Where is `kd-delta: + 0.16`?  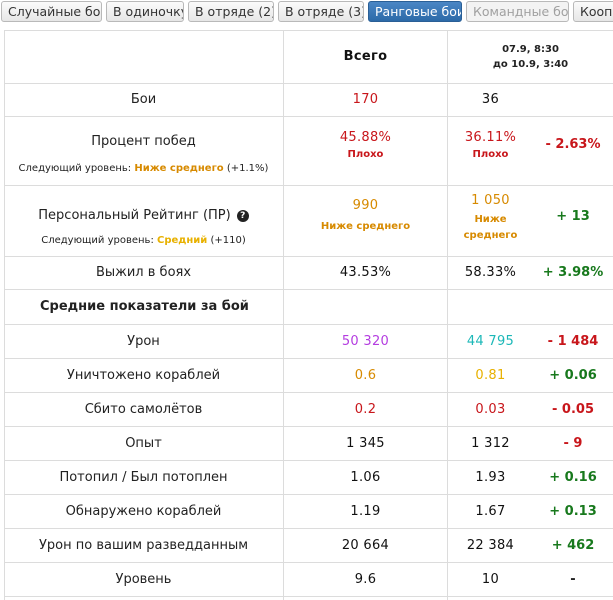 kd-delta: + 0.16 is located at coordinates (573, 477).